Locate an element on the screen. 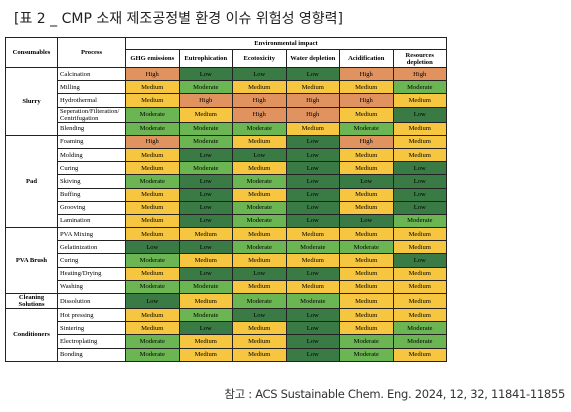 This screenshot has height=412, width=571. consumable-cell: PVA Brush is located at coordinates (31, 260).